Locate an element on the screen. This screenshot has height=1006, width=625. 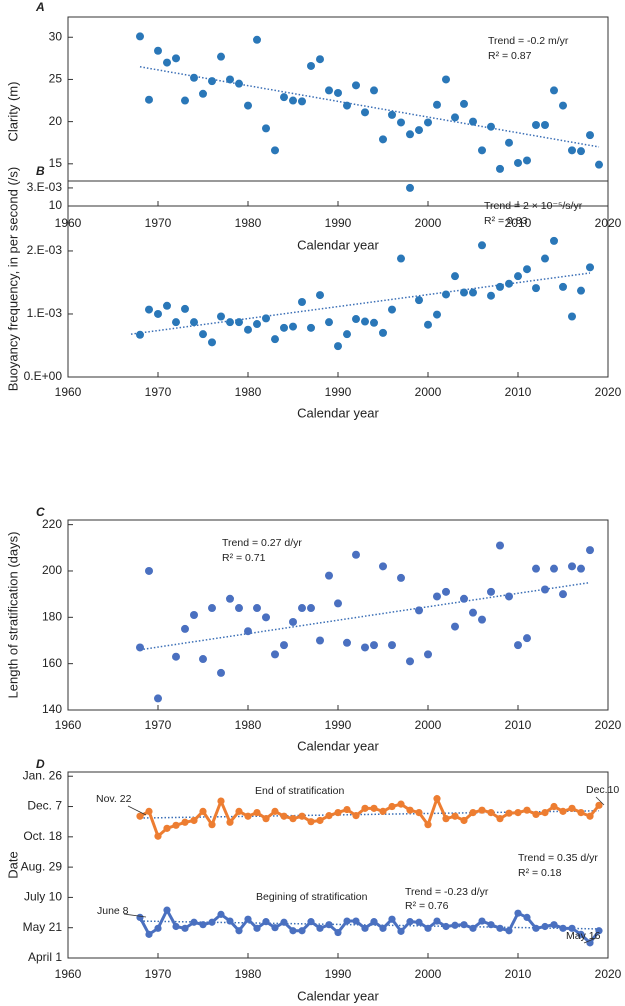
x-tick-label: 1990 is located at coordinates (338, 223).